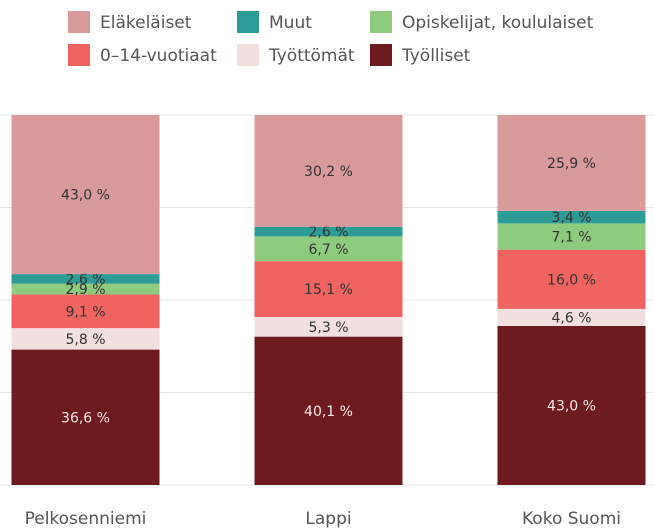 The height and width of the screenshot is (532, 654). Describe the element at coordinates (498, 23) in the screenshot. I see `legend-label: Opiskelijat, koululaiset` at that location.